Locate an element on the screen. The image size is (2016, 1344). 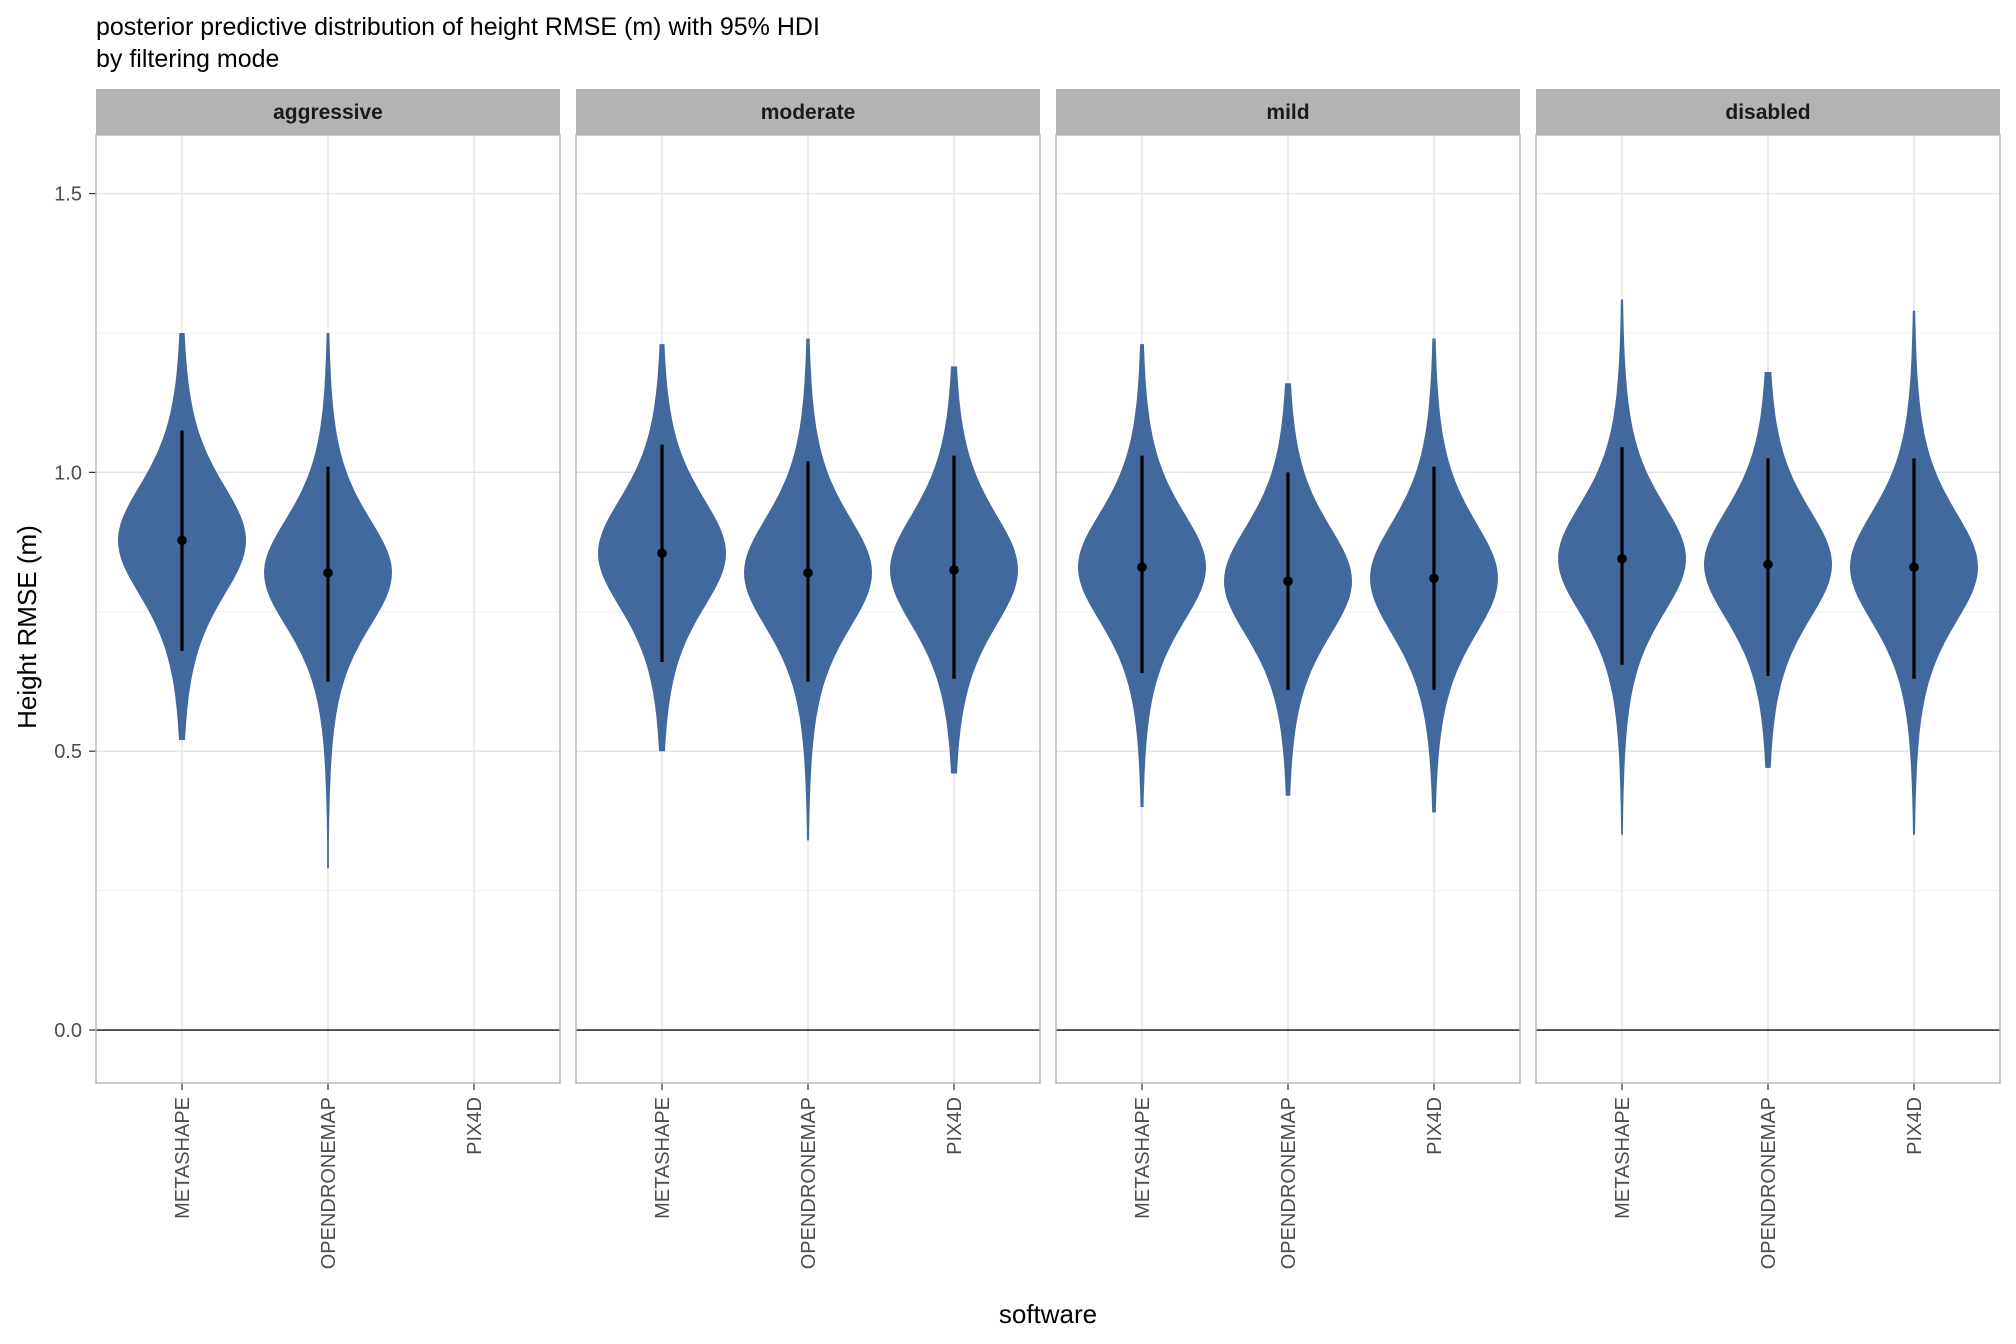
y-tick-label: 0.5 is located at coordinates (68, 752).